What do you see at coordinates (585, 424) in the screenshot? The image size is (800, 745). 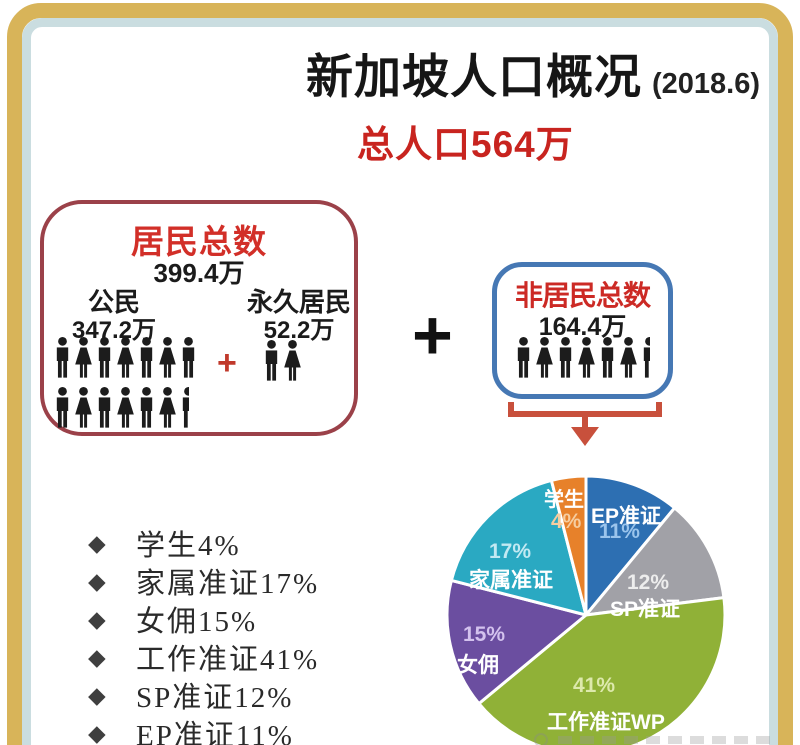 I see `down-arrow-icon` at bounding box center [585, 424].